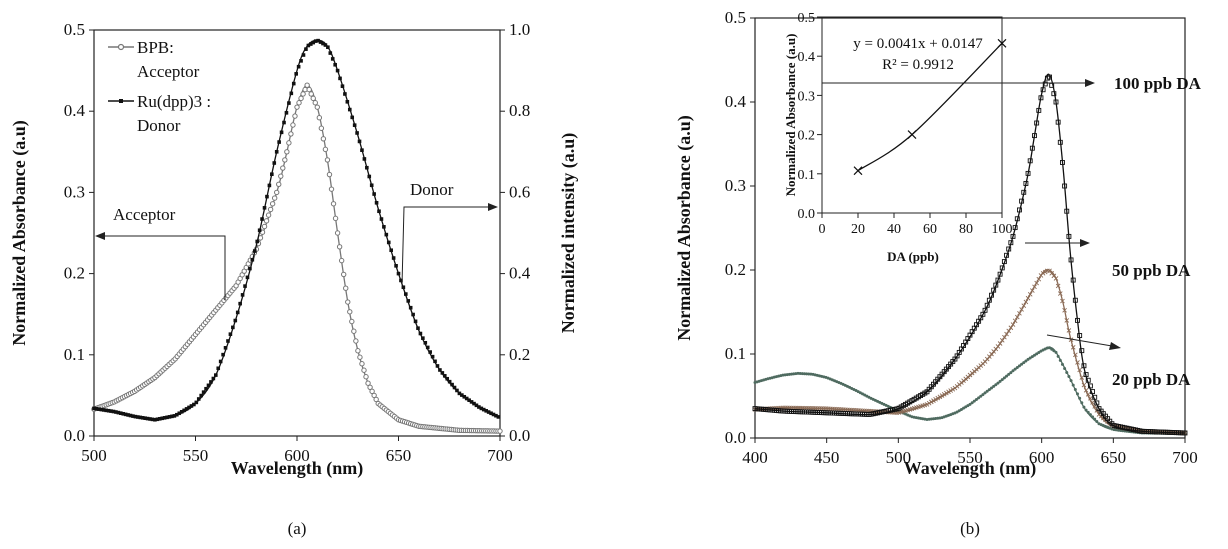  What do you see at coordinates (159, 125) in the screenshot?
I see `legend-label-ru-2: Donor` at bounding box center [159, 125].